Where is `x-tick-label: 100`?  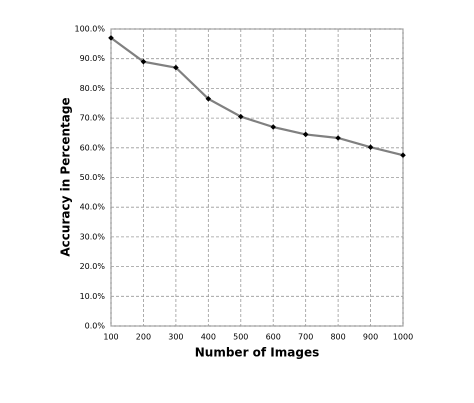
x-tick-label: 100 is located at coordinates (110, 337).